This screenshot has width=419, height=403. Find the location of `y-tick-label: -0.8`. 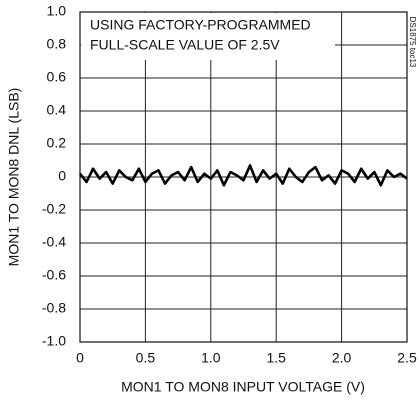

y-tick-label: -0.8 is located at coordinates (54, 308).